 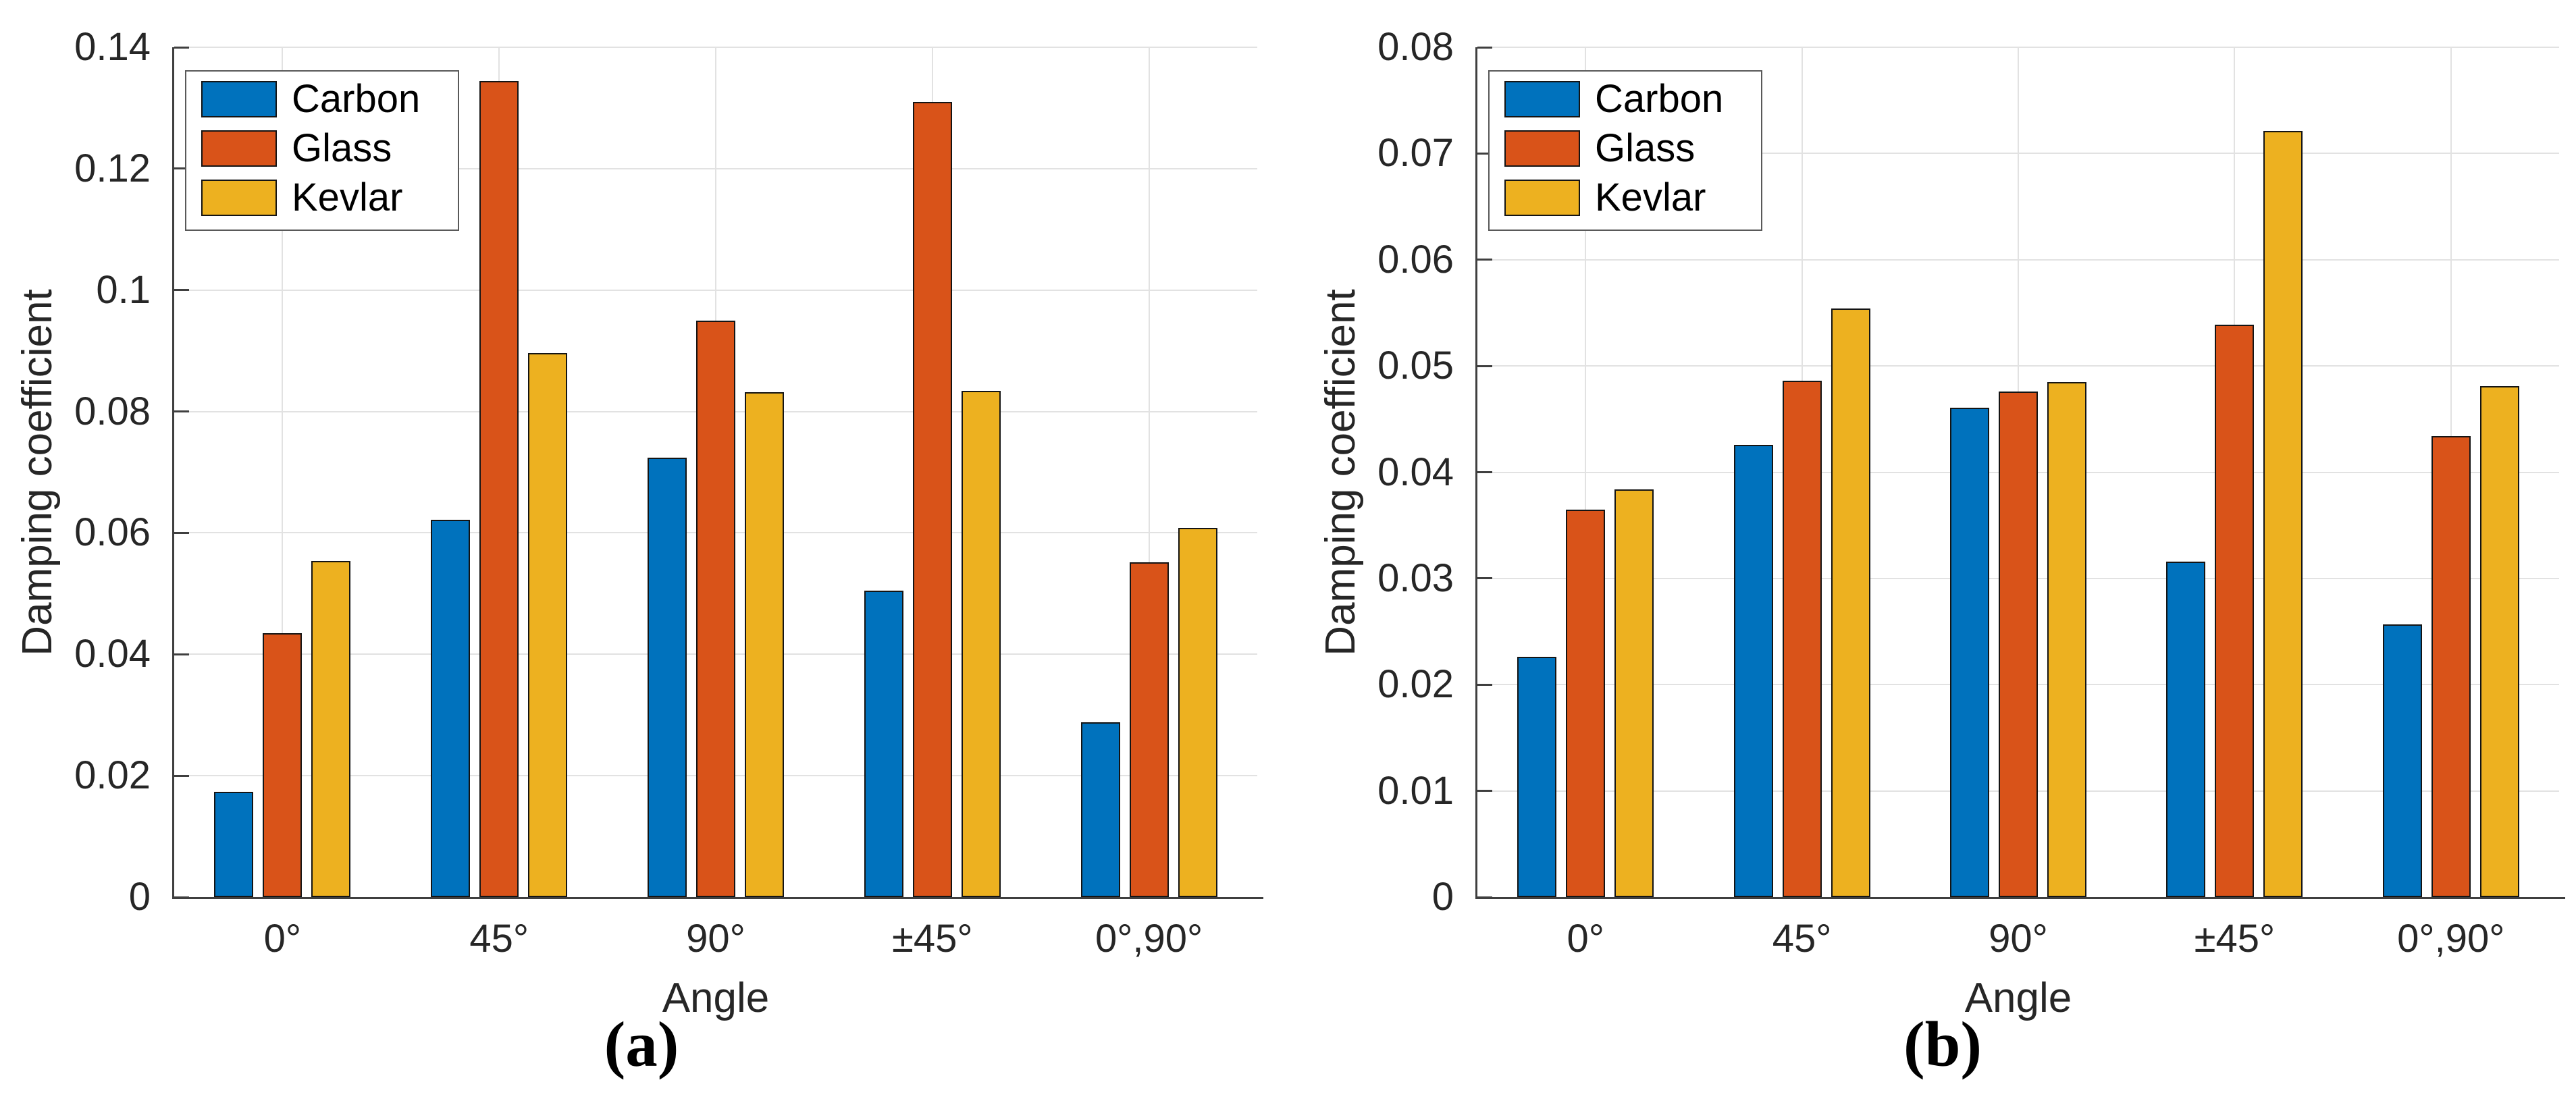 I want to click on legend: Carbon Glass Kevlar, so click(x=1625, y=150).